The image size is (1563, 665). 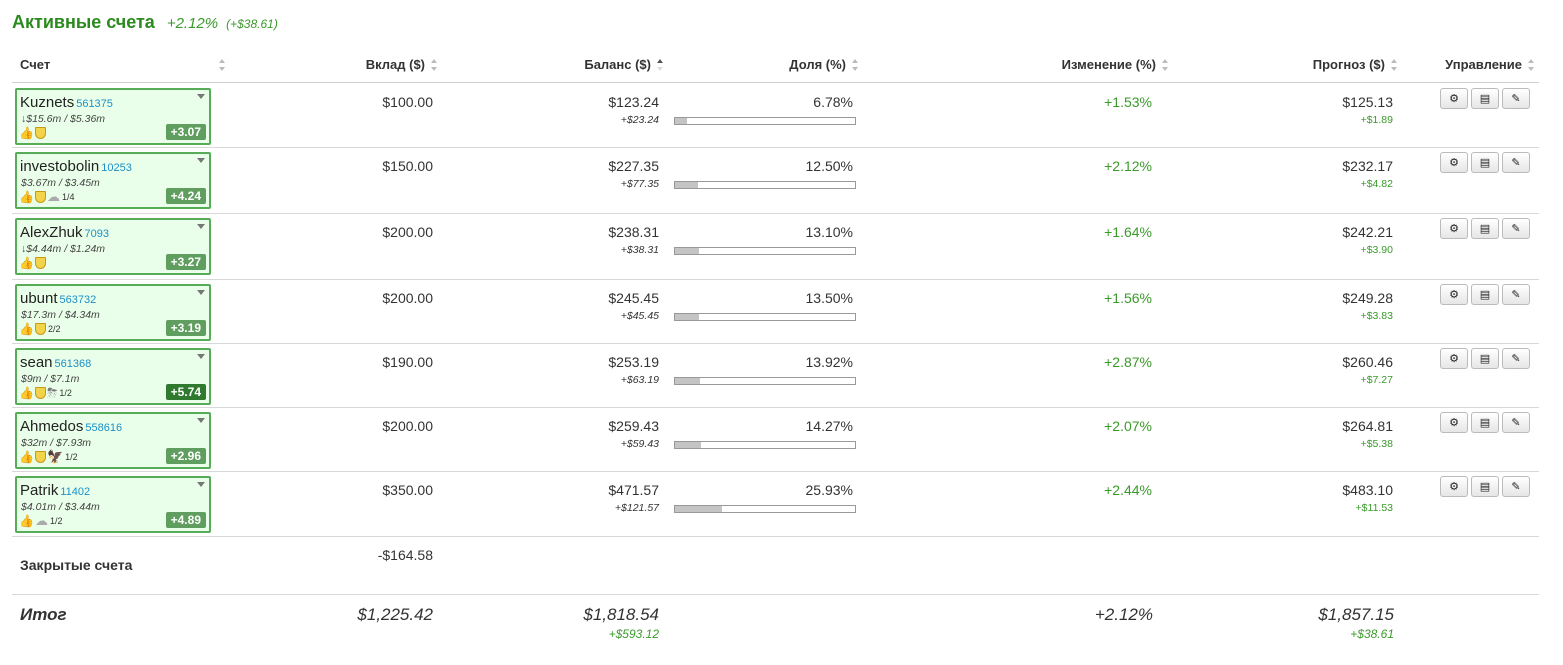 What do you see at coordinates (407, 490) in the screenshot?
I see `deposit-value: $350.00` at bounding box center [407, 490].